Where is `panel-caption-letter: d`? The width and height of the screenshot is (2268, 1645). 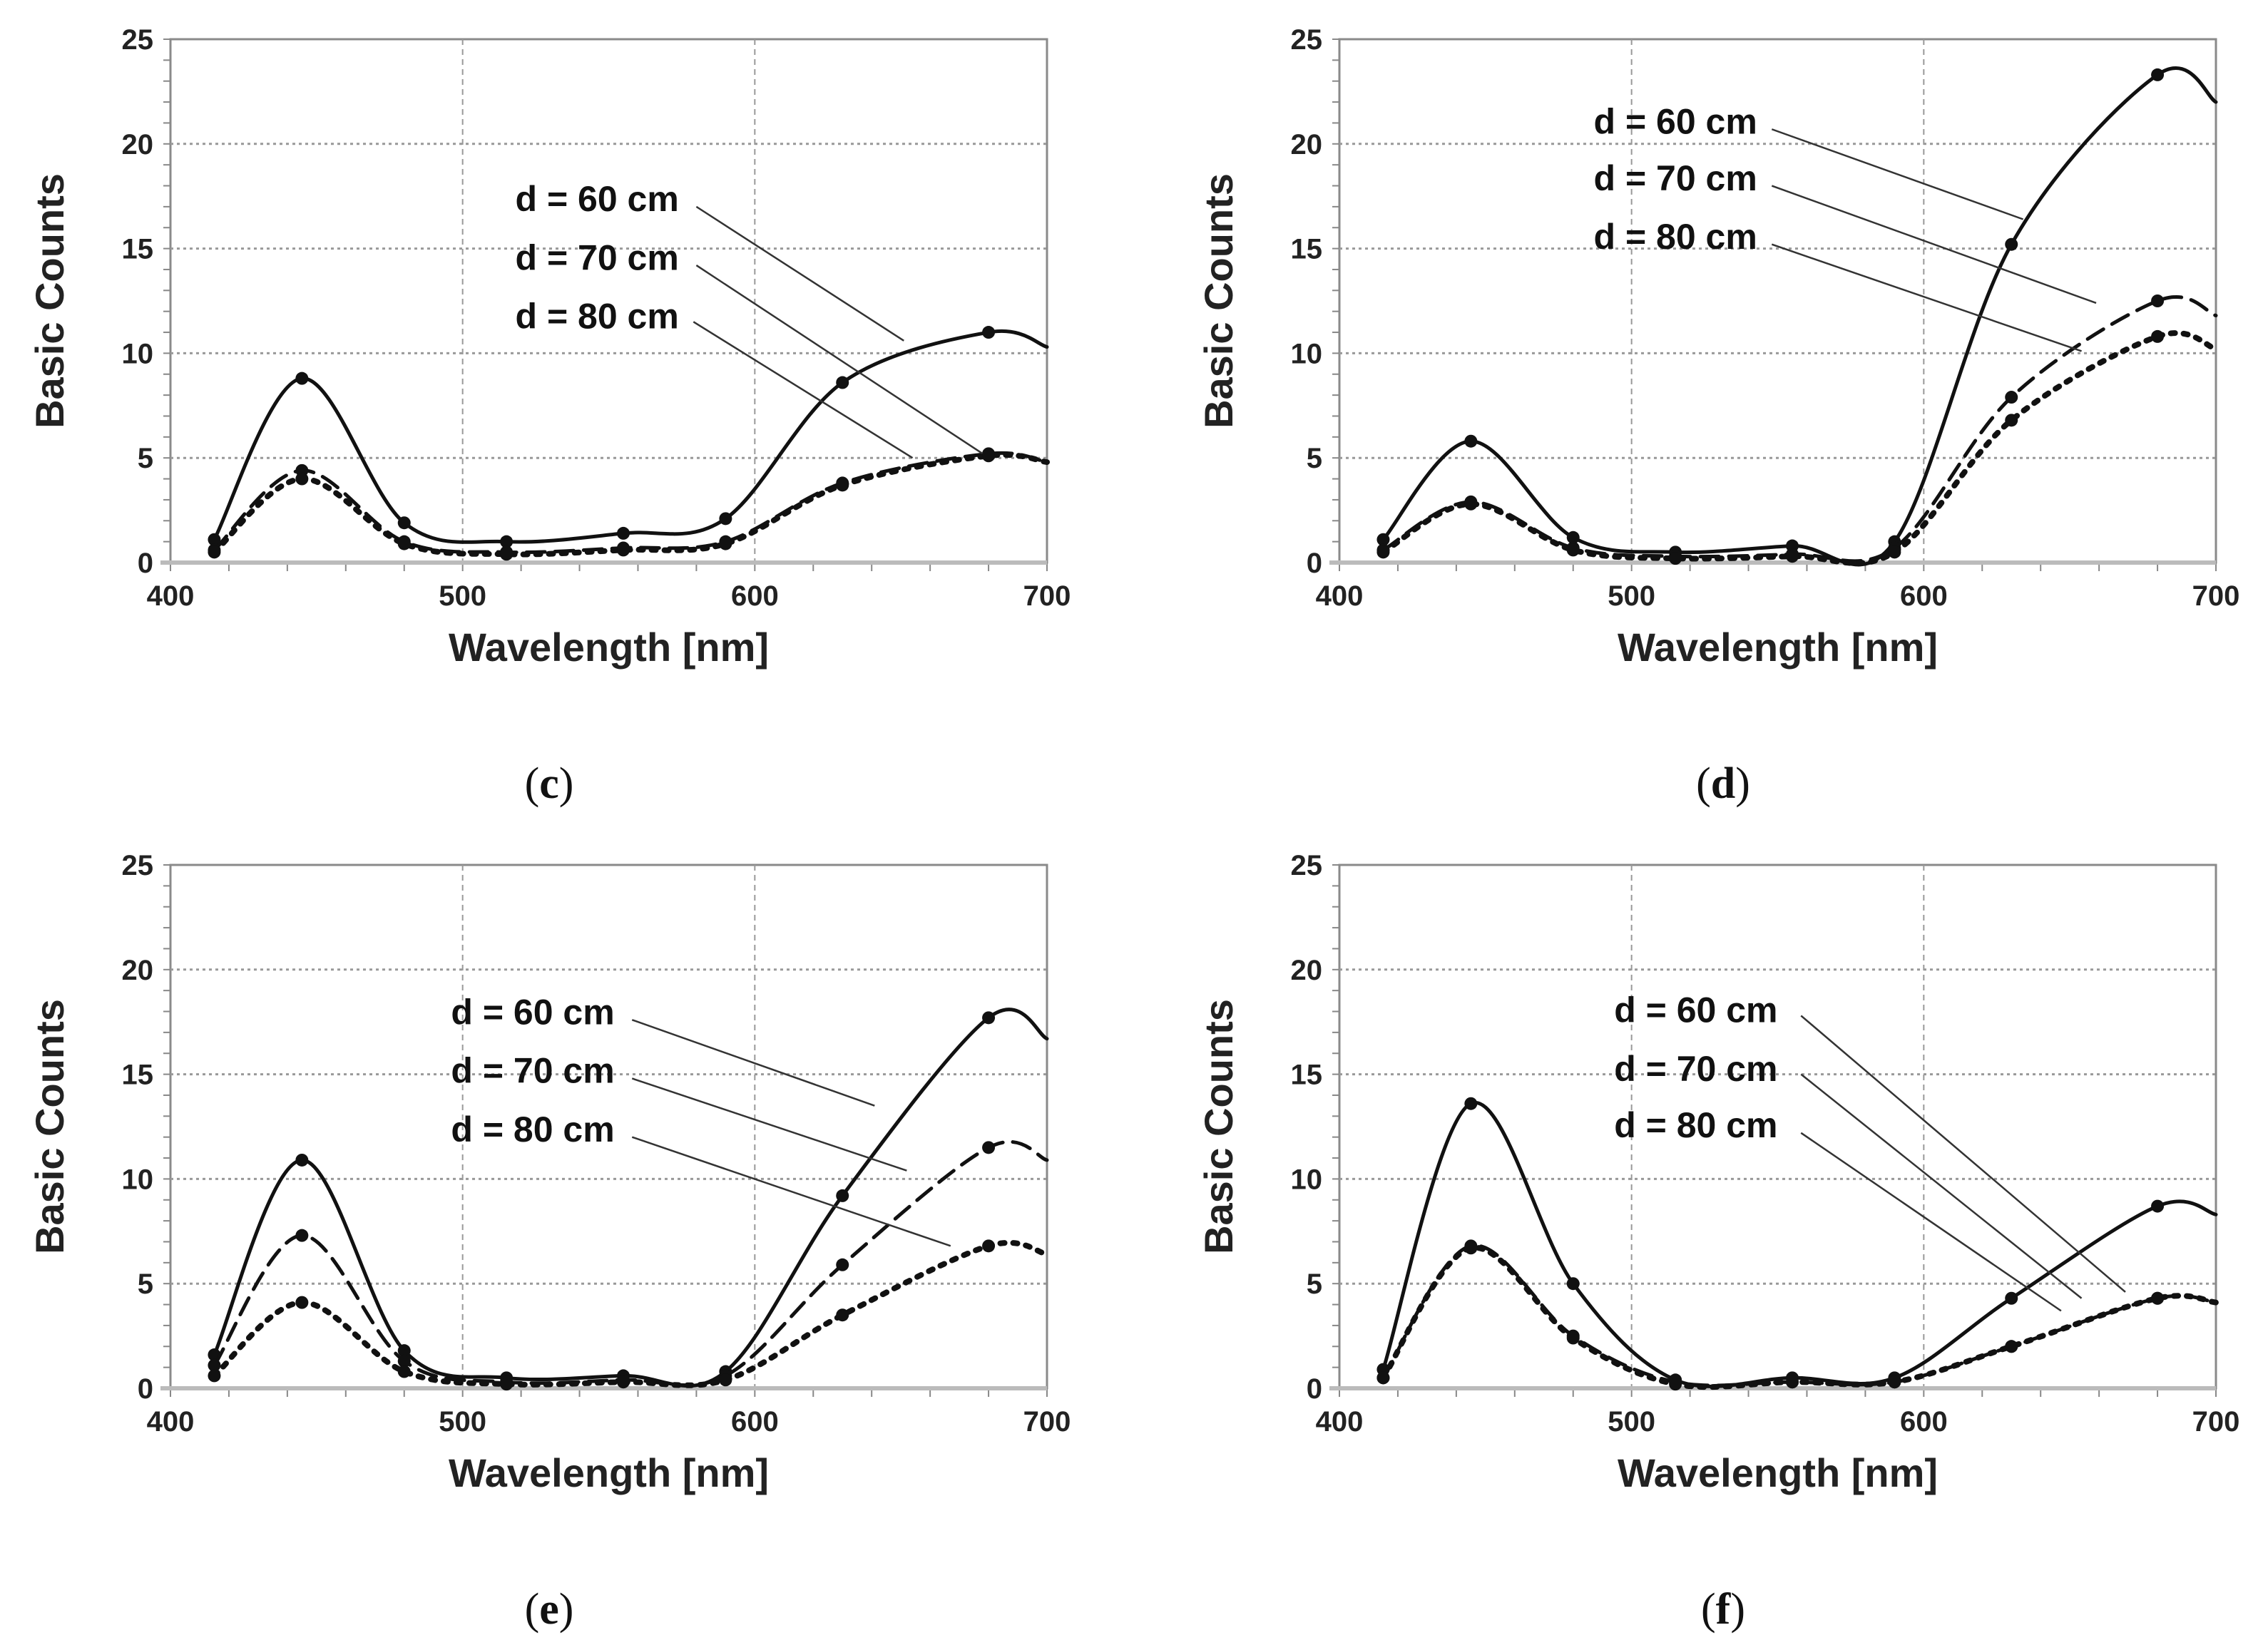 panel-caption-letter: d is located at coordinates (1723, 784).